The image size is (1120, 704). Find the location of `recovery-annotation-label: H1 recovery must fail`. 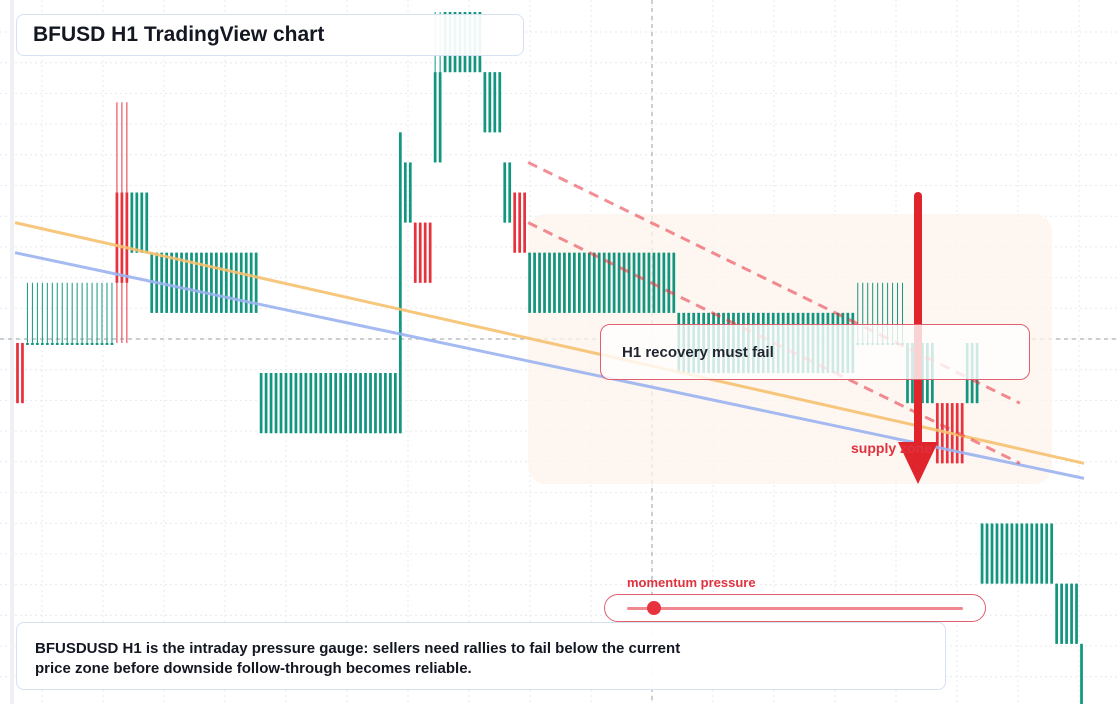

recovery-annotation-label: H1 recovery must fail is located at coordinates (698, 352).